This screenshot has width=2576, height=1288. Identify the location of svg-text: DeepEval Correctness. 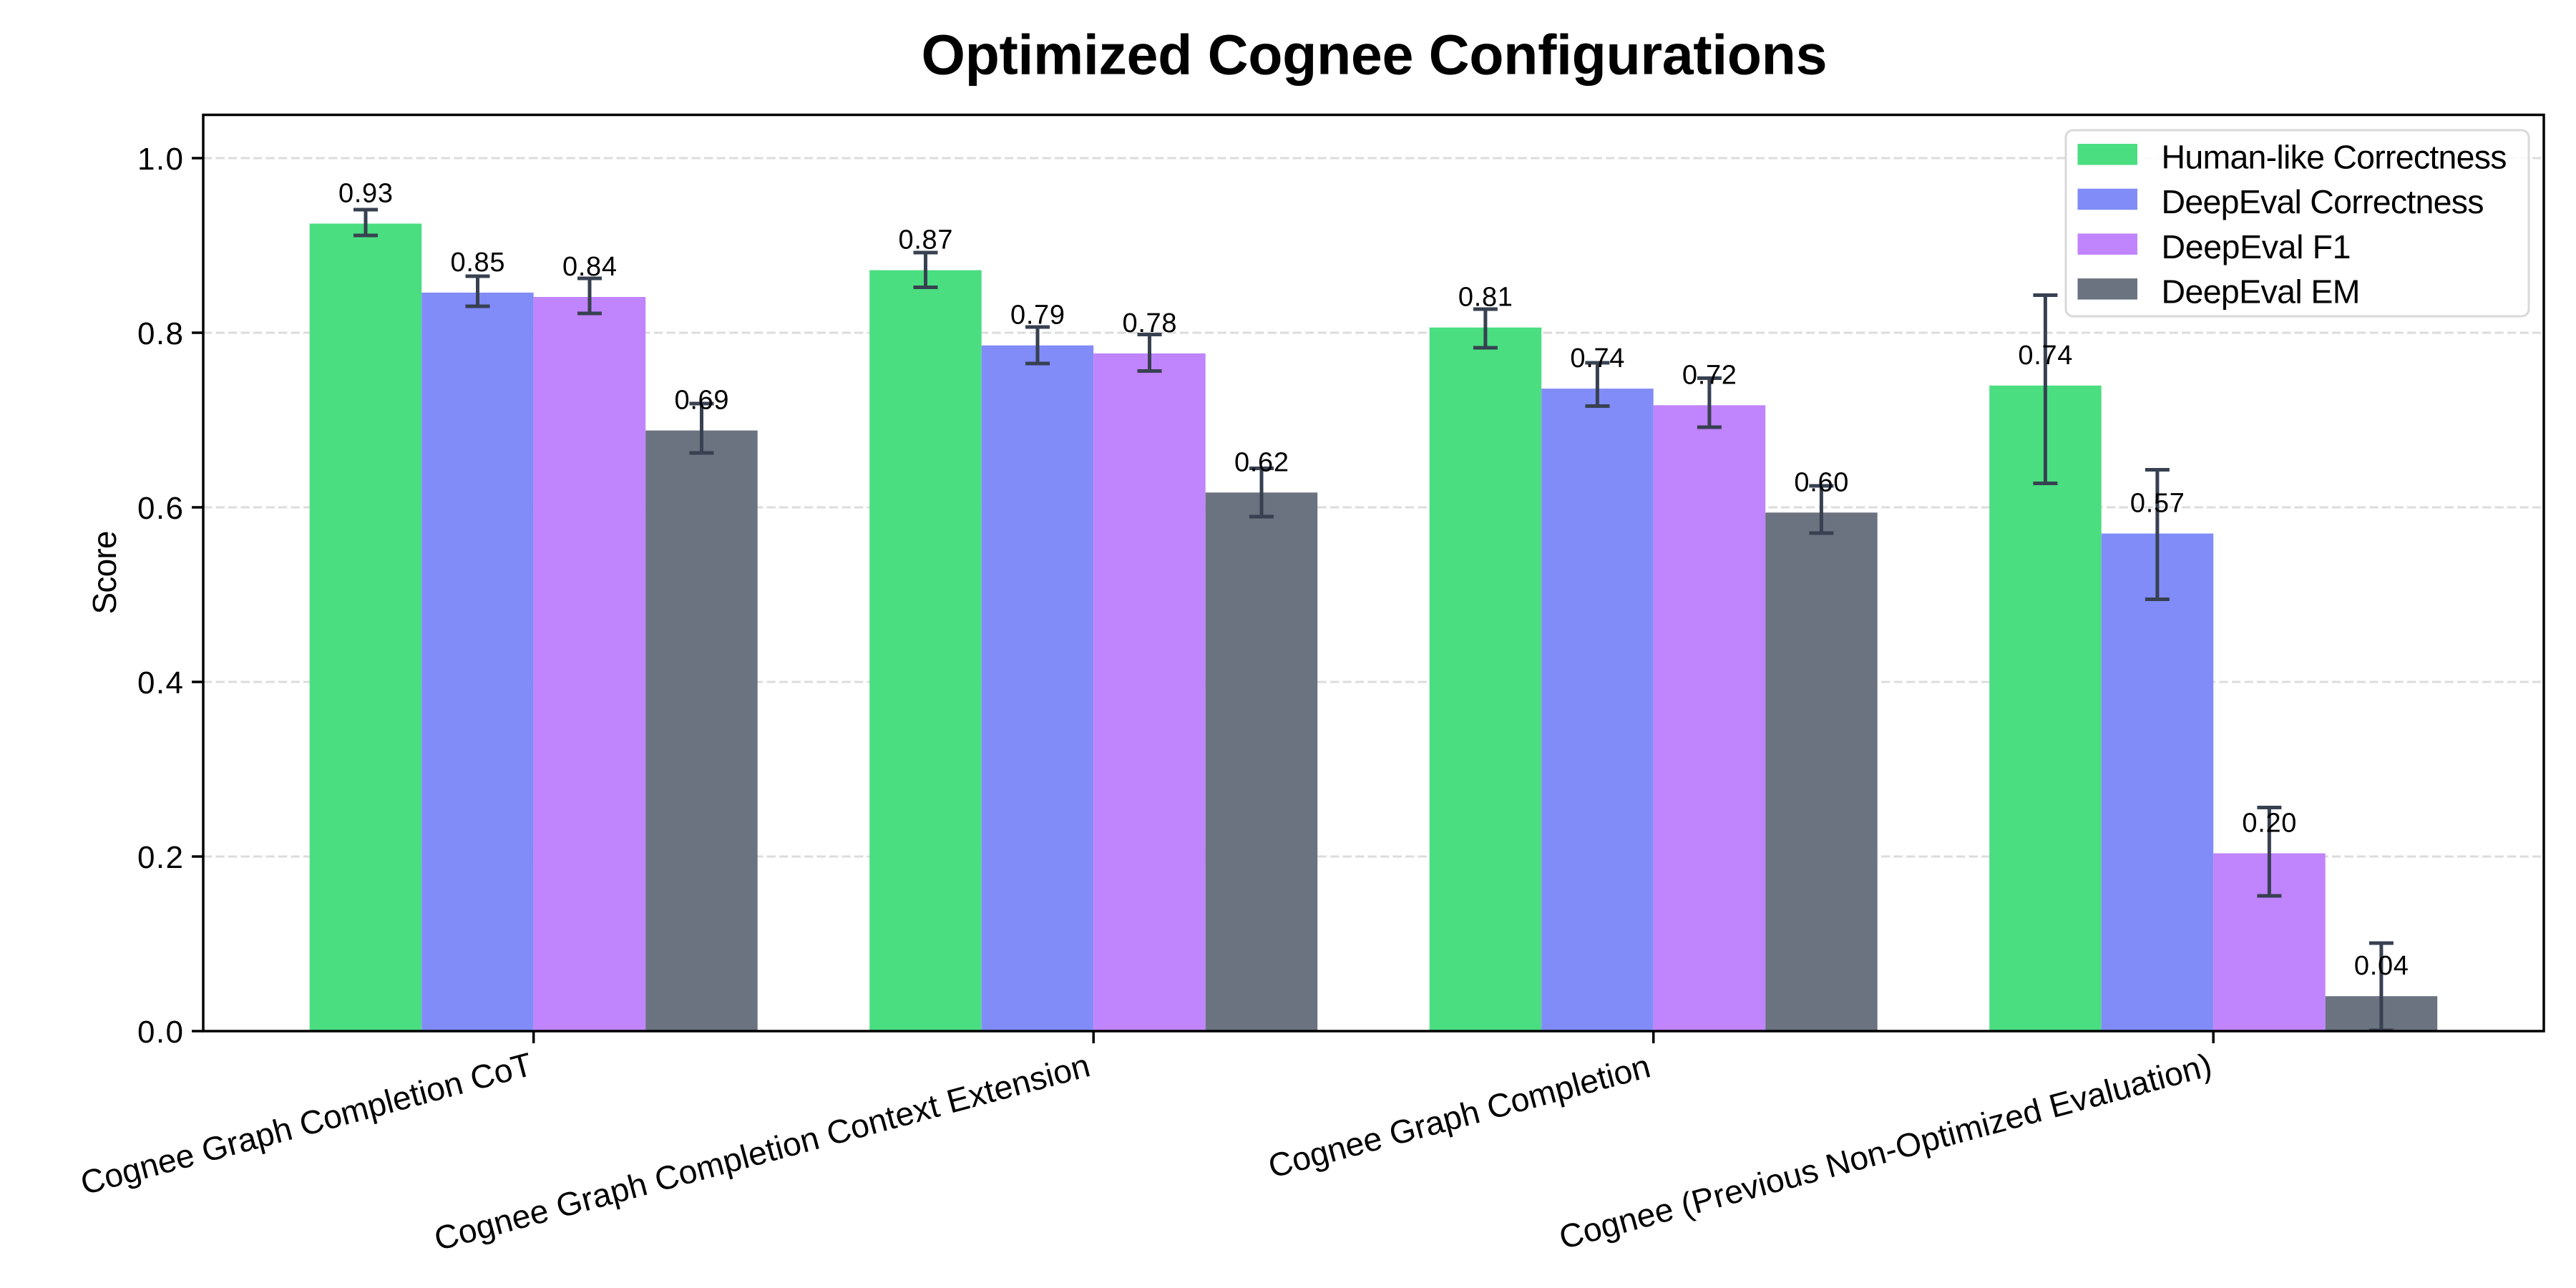
(2323, 201).